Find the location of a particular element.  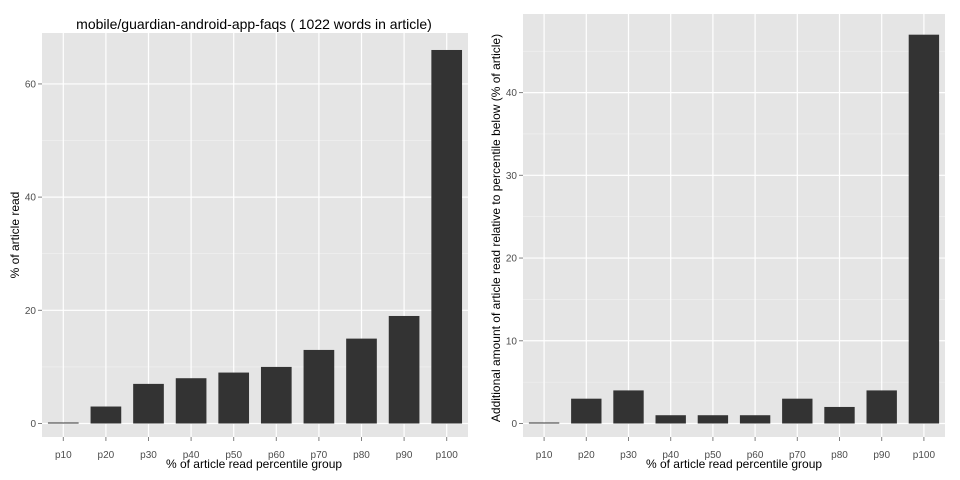

chart-right-x-axis: p10 p20 p30 p40 p50 p60 p70 p80 p90 p100 is located at coordinates (736, 449).